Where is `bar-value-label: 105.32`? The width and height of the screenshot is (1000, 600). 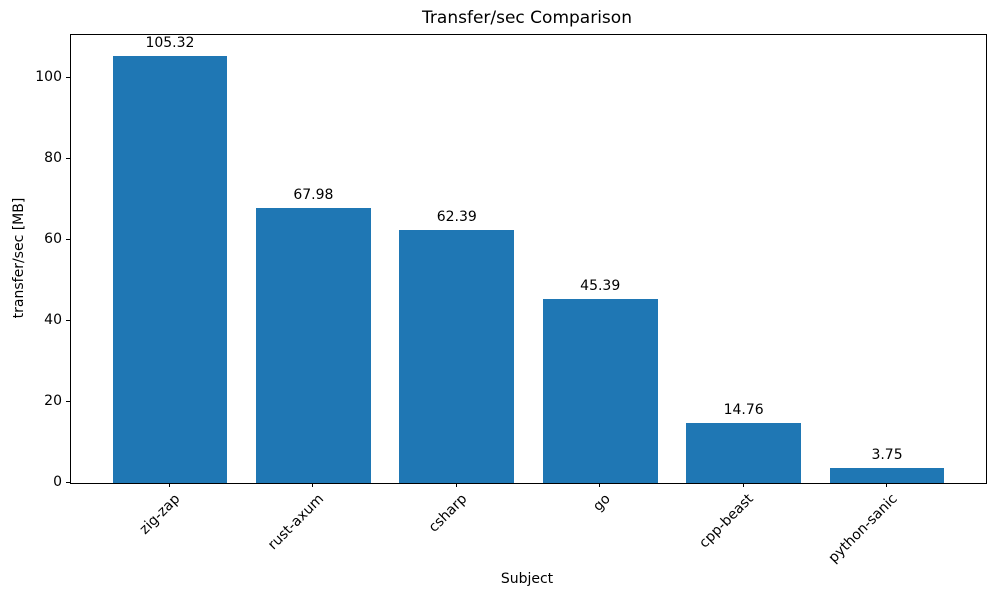 bar-value-label: 105.32 is located at coordinates (170, 43).